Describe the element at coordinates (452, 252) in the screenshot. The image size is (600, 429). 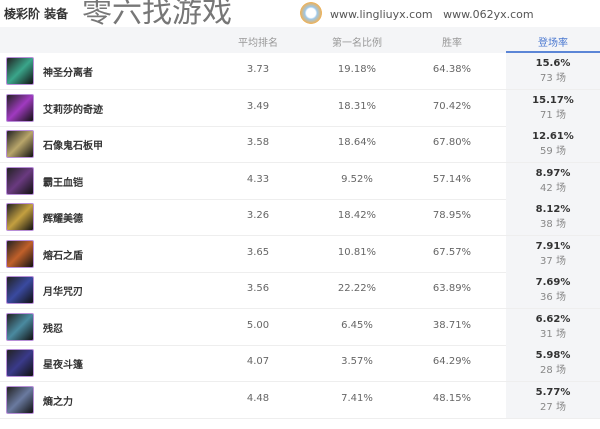
I see `win-rate: 67.57%` at that location.